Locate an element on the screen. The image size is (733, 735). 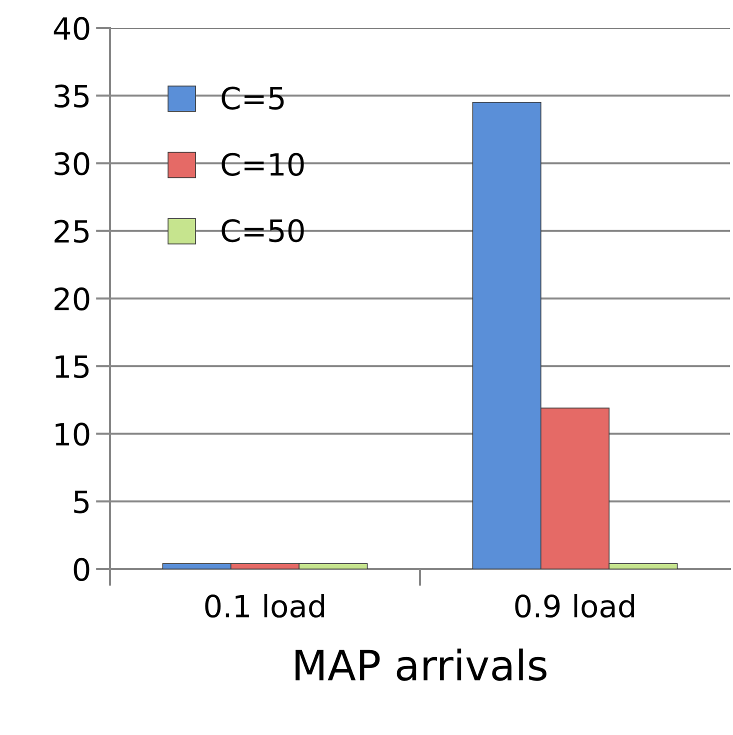
y-tick-label: 10 is located at coordinates (73, 434).